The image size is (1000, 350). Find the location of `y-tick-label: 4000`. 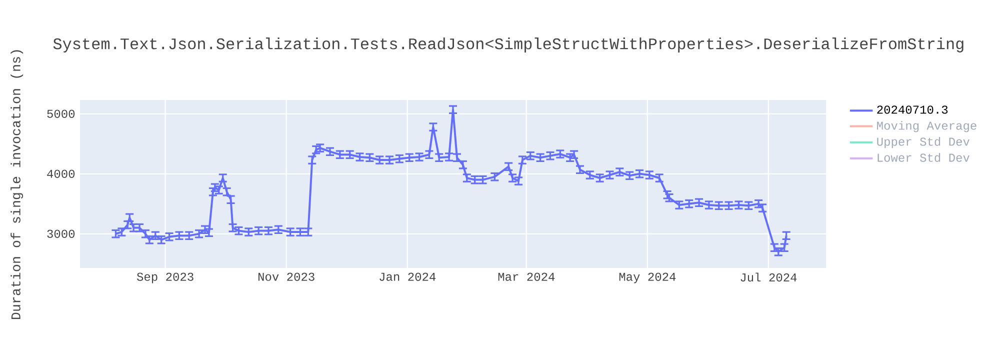

y-tick-label: 4000 is located at coordinates (61, 174).